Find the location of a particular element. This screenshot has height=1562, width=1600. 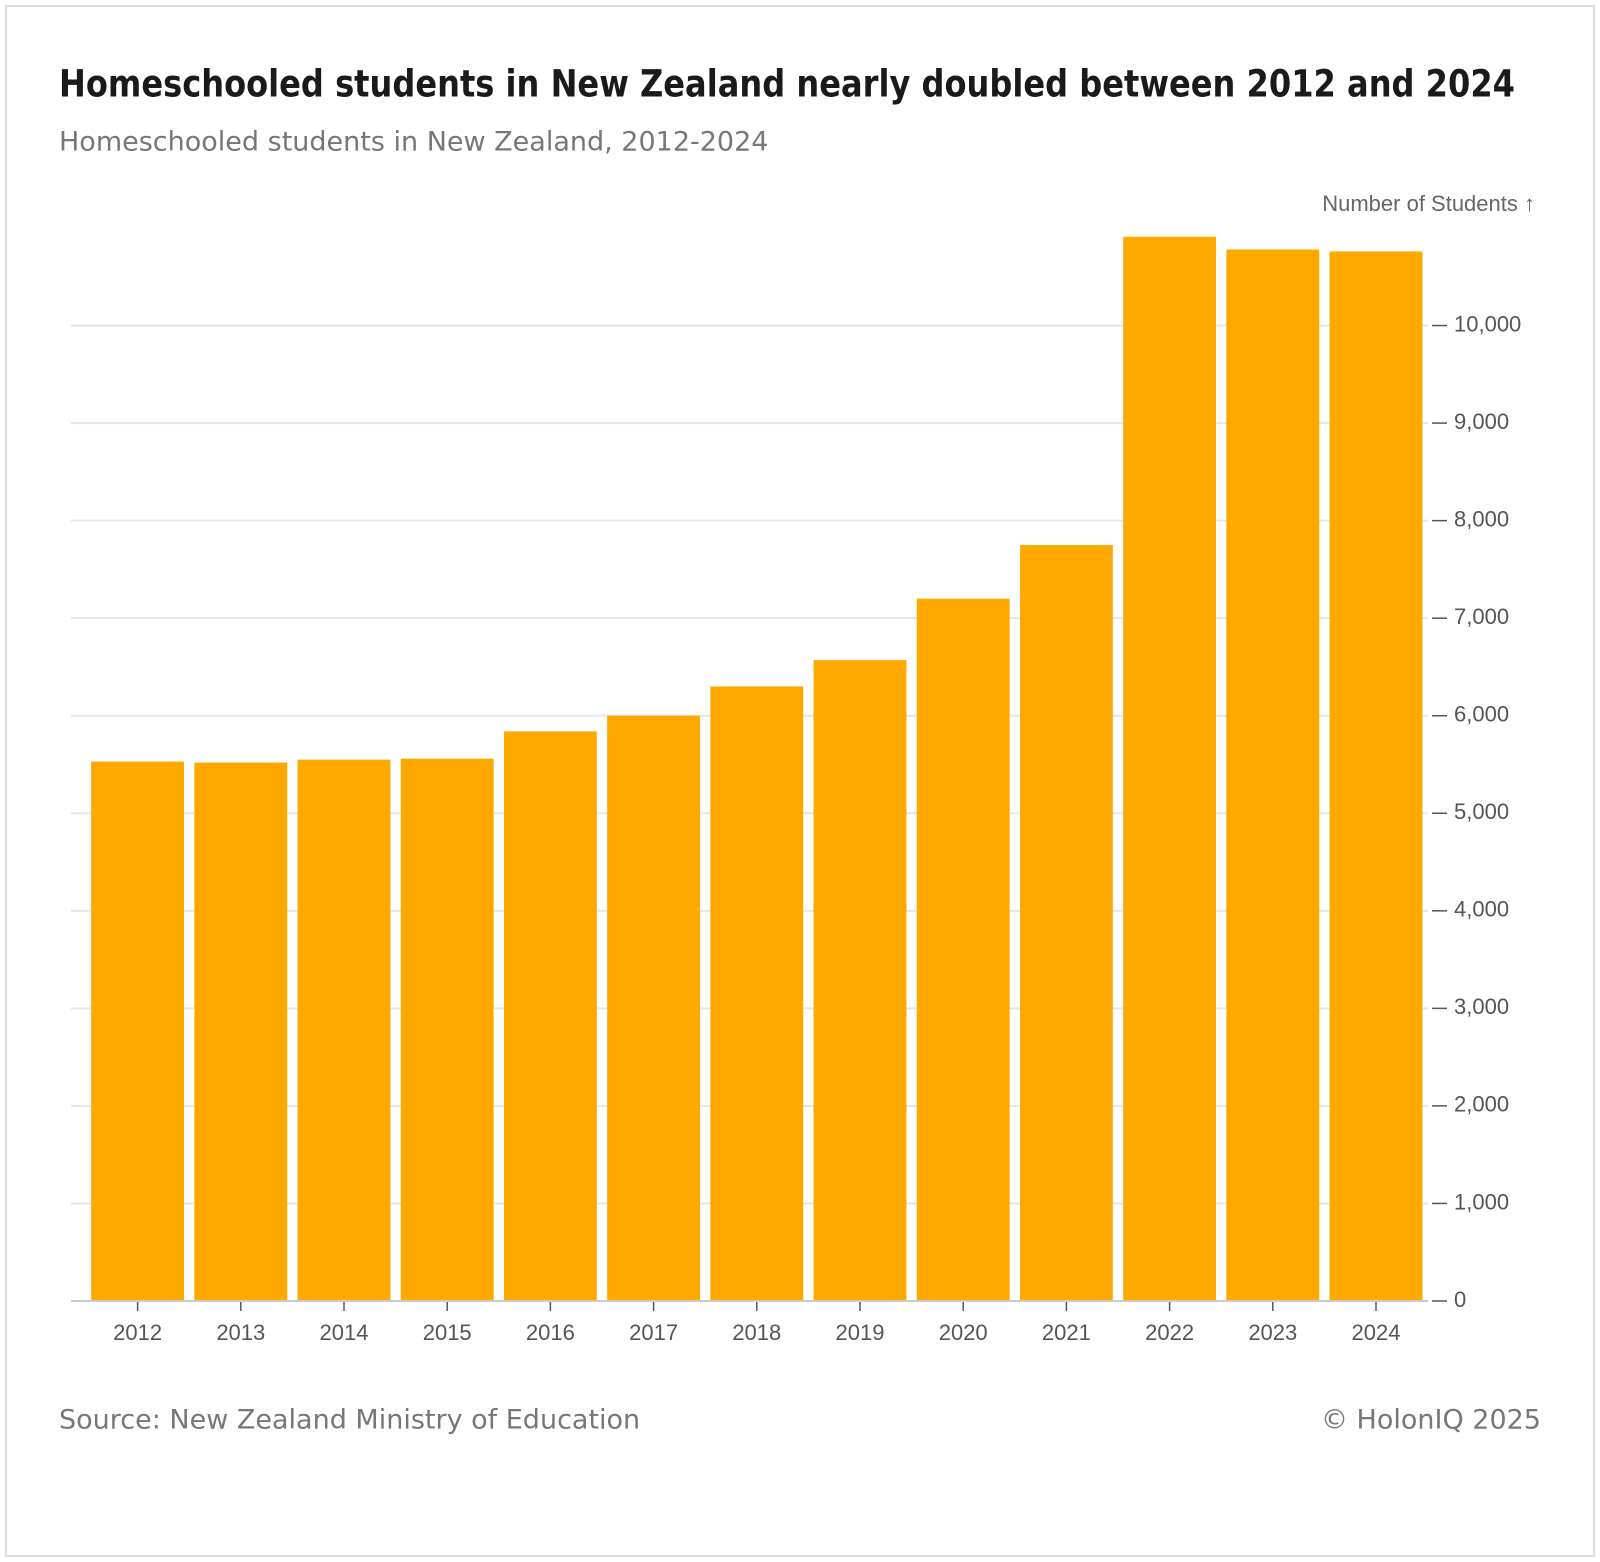

y-tick-label: 9,000 is located at coordinates (1481, 421).